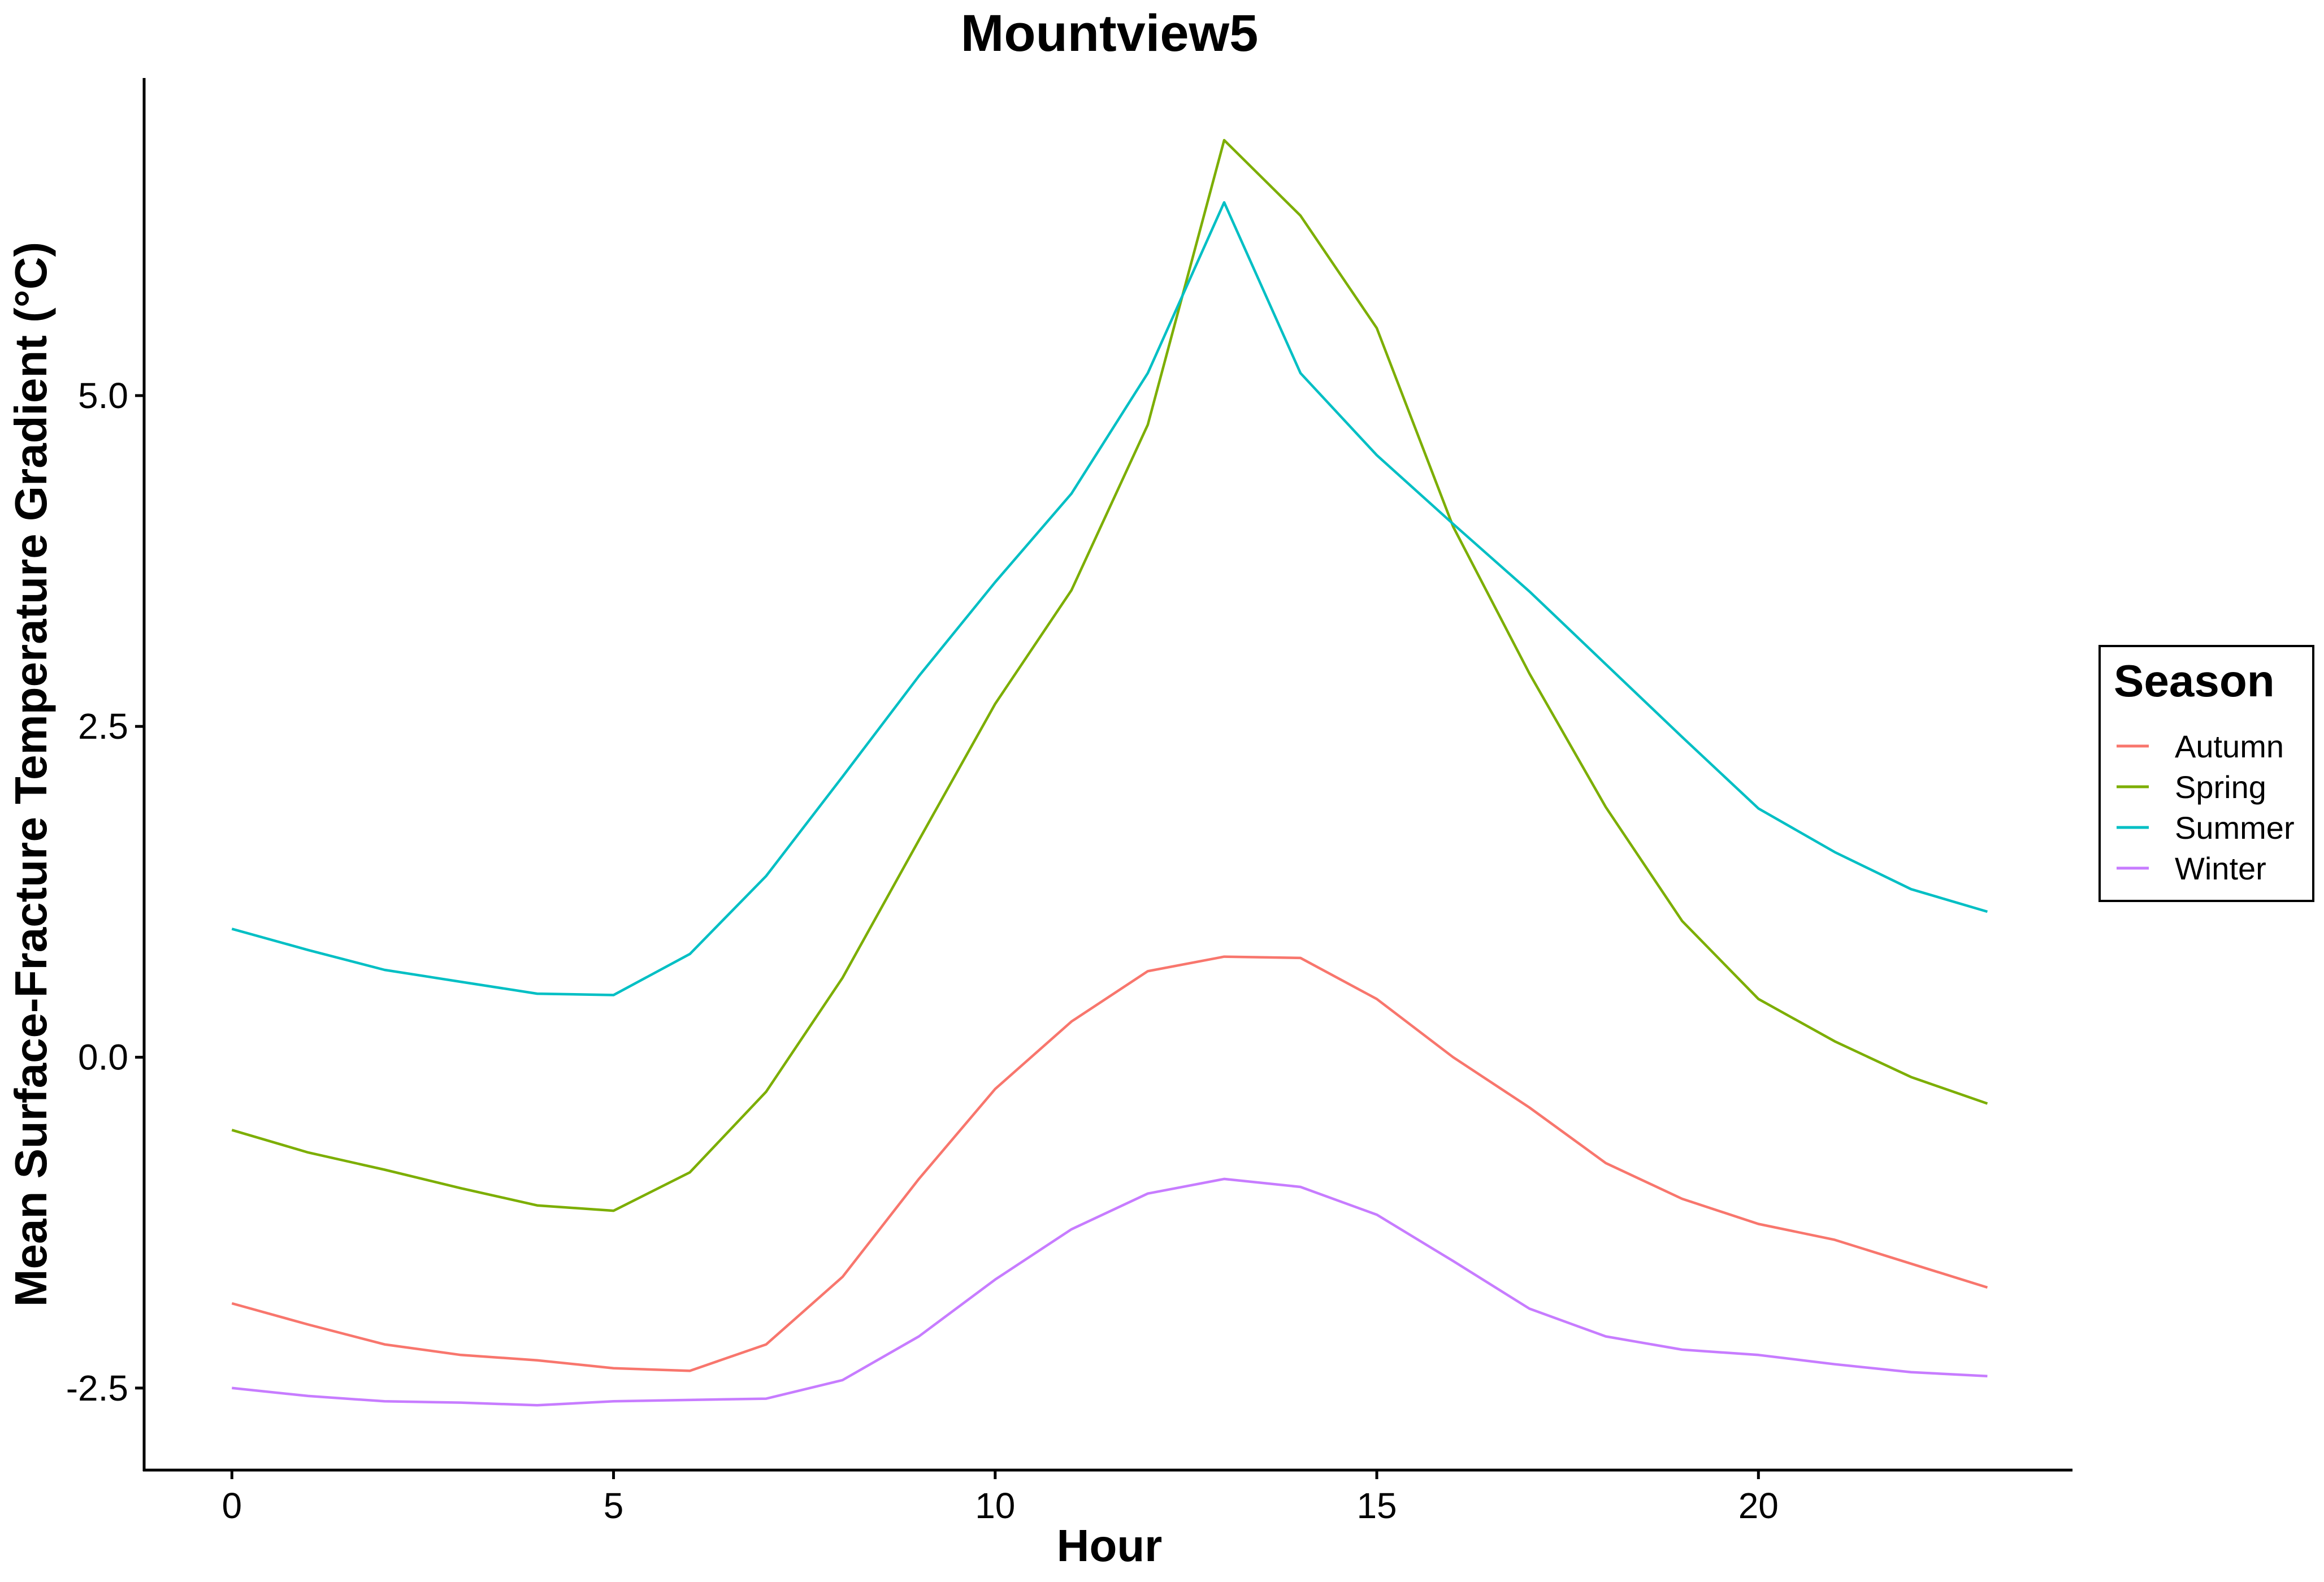 Image resolution: width=2324 pixels, height=1582 pixels. I want to click on legend: Season Autumn Spring Summer Winter, so click(2206, 773).